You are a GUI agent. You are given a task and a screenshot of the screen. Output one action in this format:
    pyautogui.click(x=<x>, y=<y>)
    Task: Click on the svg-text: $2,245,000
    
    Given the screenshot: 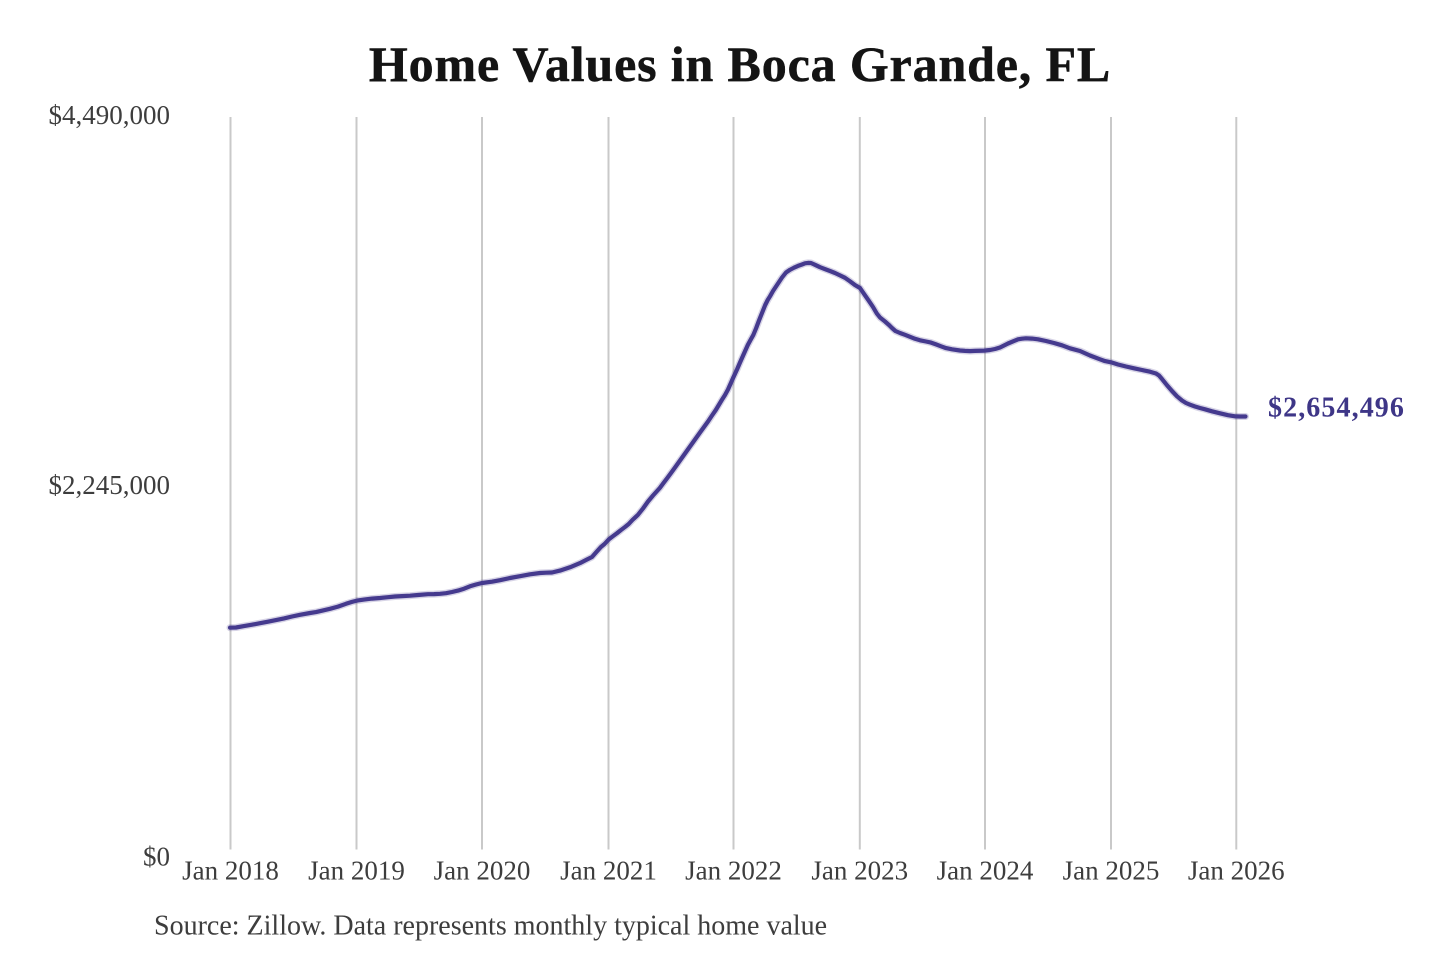 What is the action you would take?
    pyautogui.click(x=110, y=485)
    